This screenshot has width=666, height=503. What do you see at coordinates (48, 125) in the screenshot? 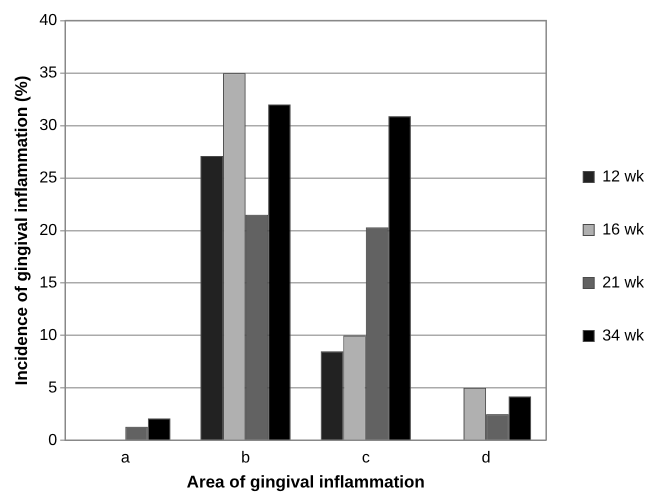
I see `y-tick-label: 30` at bounding box center [48, 125].